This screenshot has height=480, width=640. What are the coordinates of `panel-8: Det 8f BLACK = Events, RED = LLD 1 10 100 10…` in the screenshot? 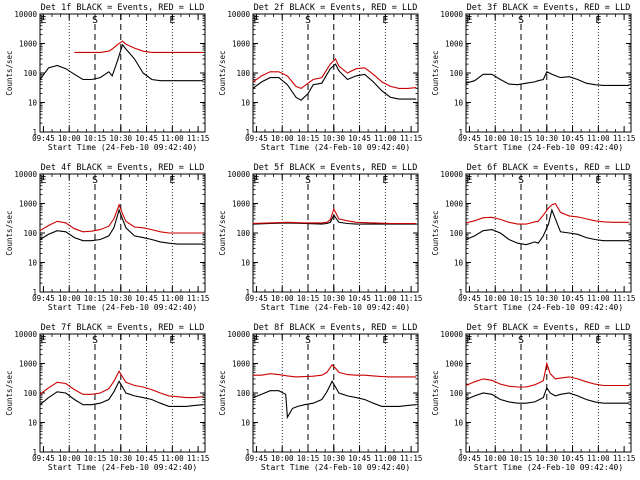 It's located at (320, 397).